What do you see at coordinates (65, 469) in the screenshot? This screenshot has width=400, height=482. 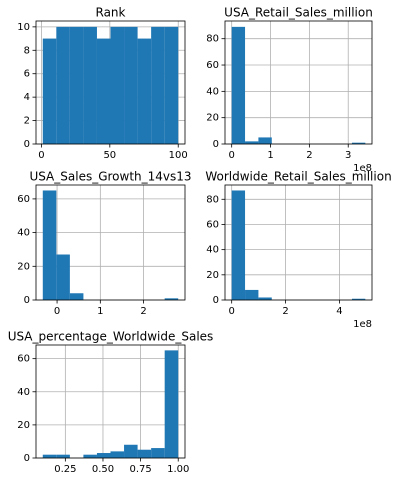 I see `x-tick-label: 0.25` at bounding box center [65, 469].